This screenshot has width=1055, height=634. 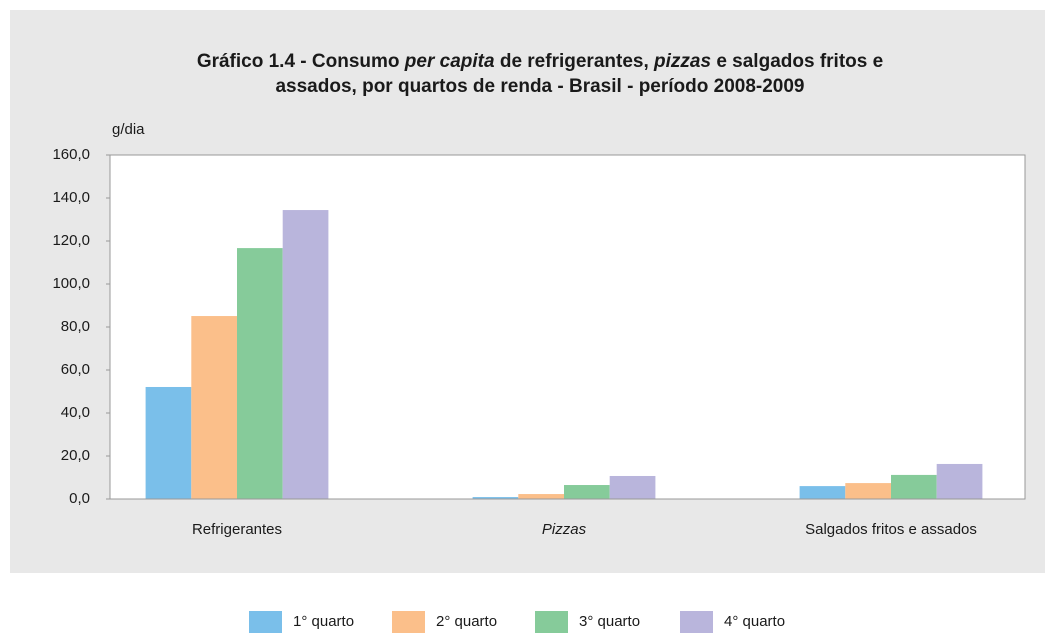 What do you see at coordinates (75, 455) in the screenshot?
I see `y-tick-label: 20,0` at bounding box center [75, 455].